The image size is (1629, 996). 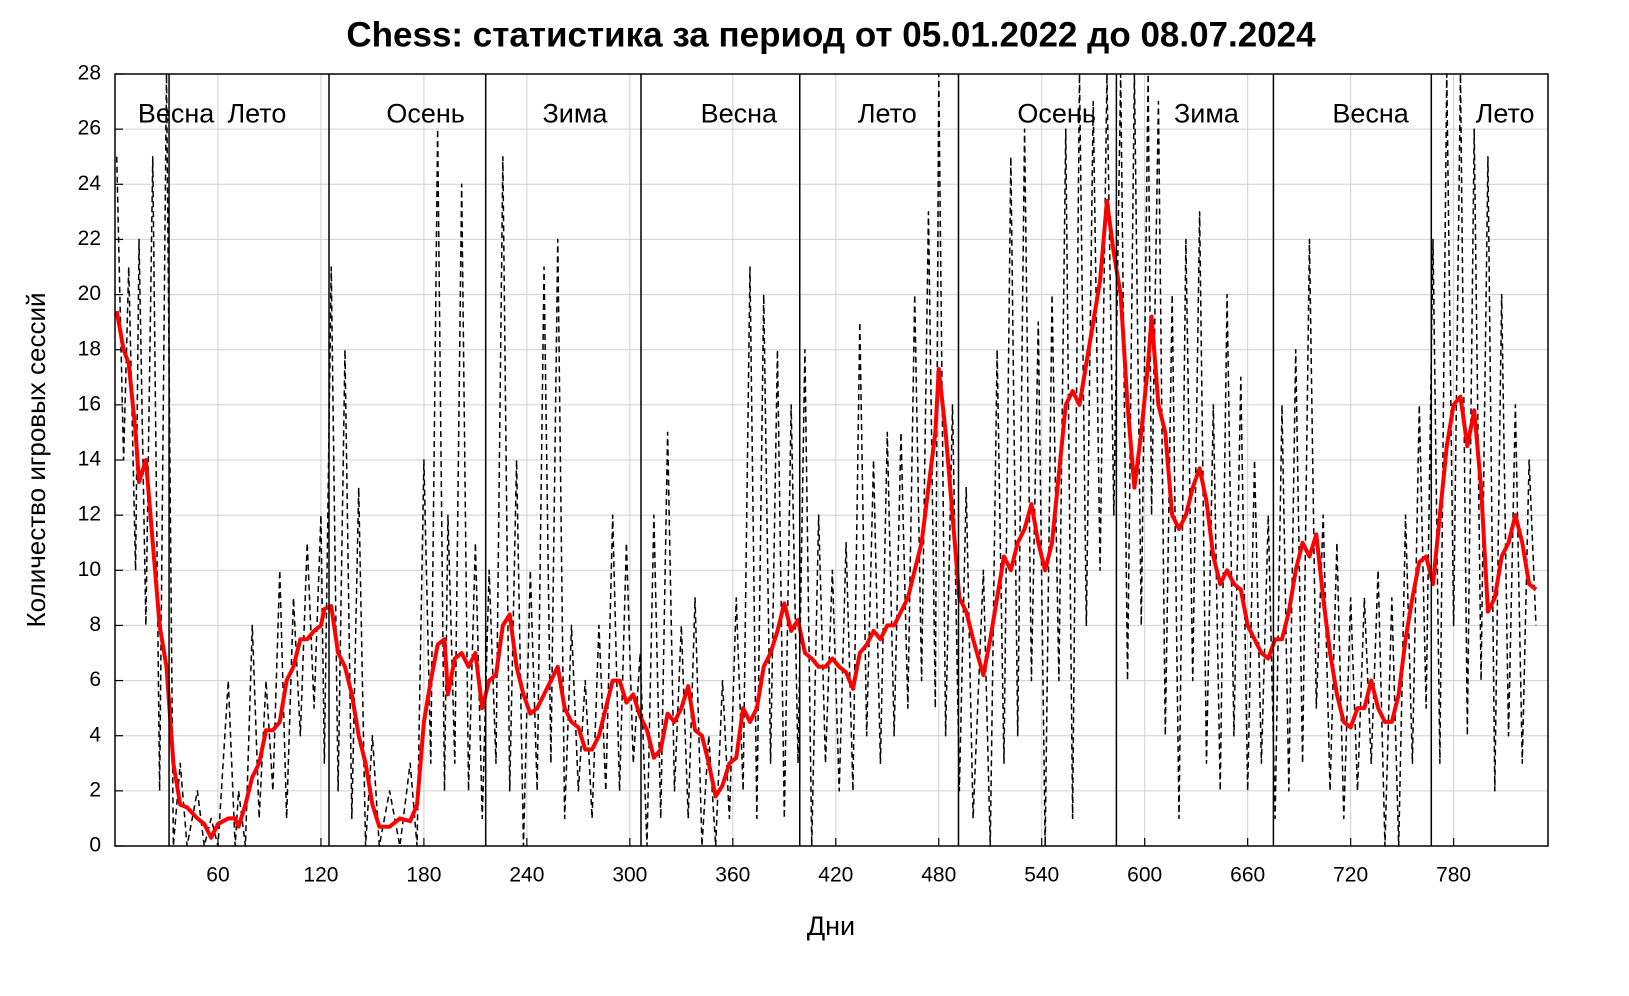 I want to click on x-tick-label: 420, so click(x=835, y=875).